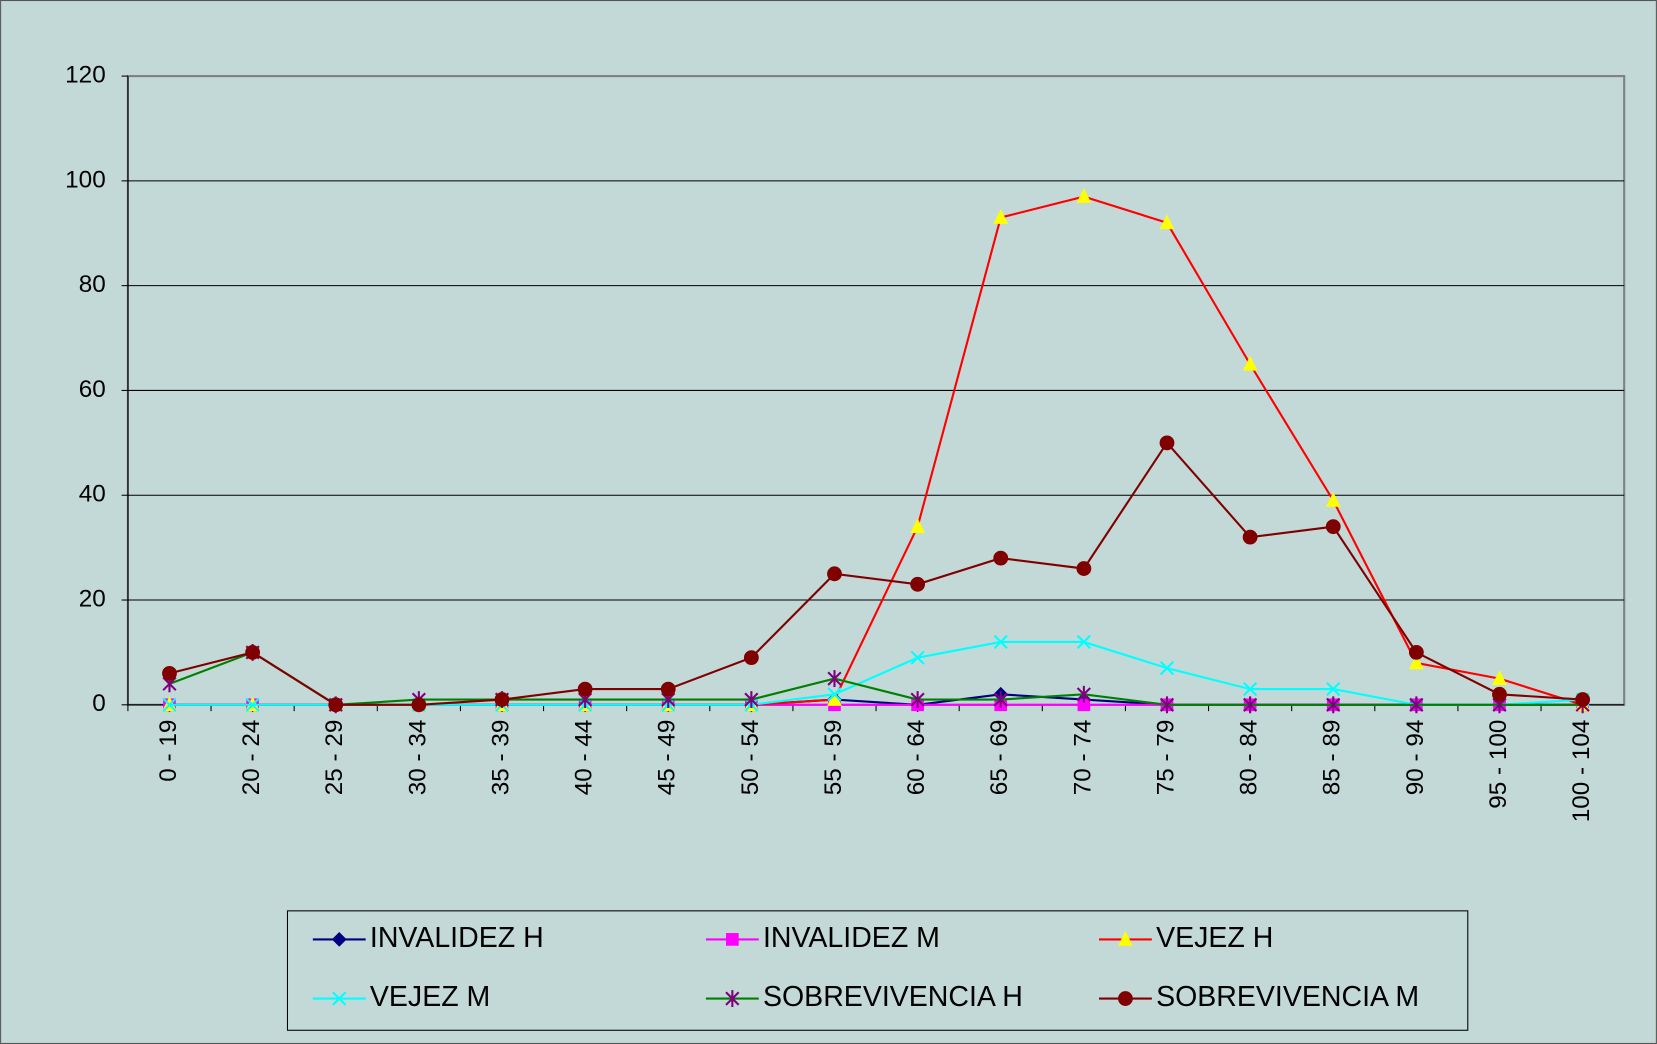  Describe the element at coordinates (85, 75) in the screenshot. I see `y-tick-label: 120` at that location.